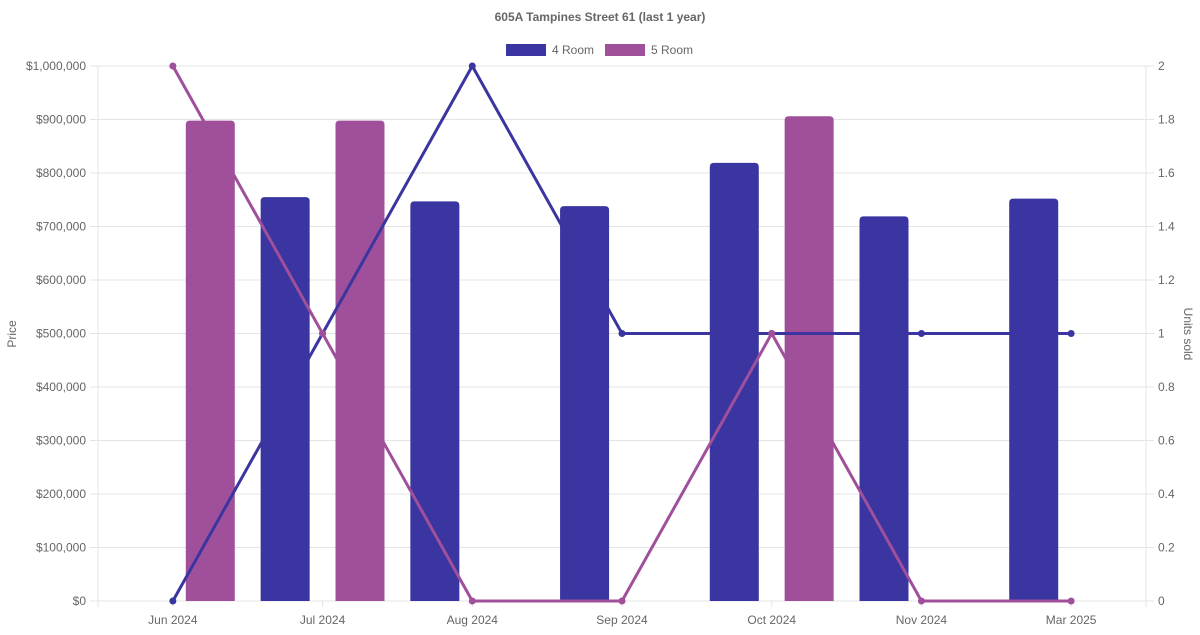  Describe the element at coordinates (61, 441) in the screenshot. I see `left-tick-label: $300,000` at that location.